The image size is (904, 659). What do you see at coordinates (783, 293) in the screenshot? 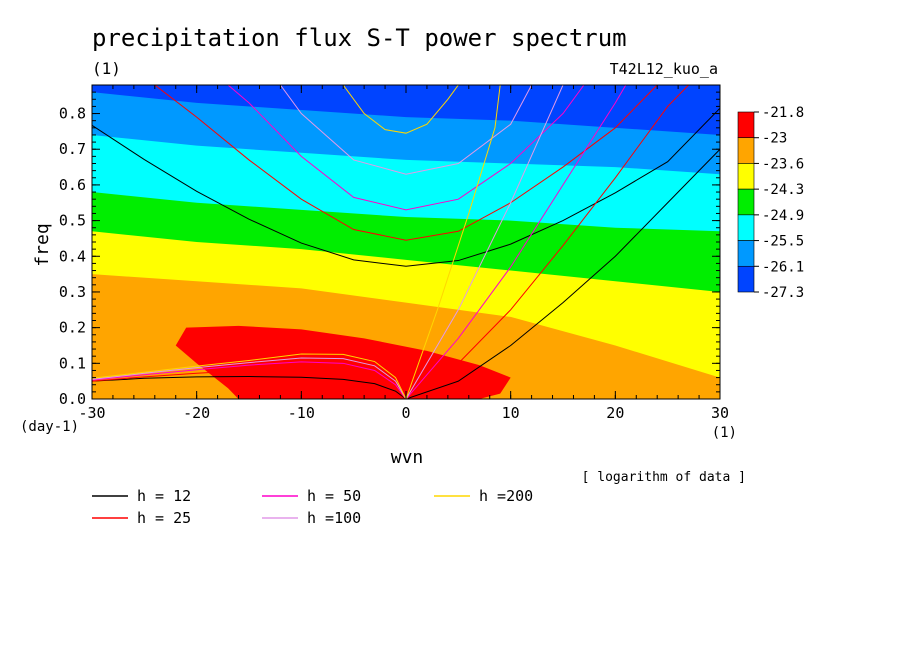
I see `colorbar-label: -27.3` at bounding box center [783, 293].